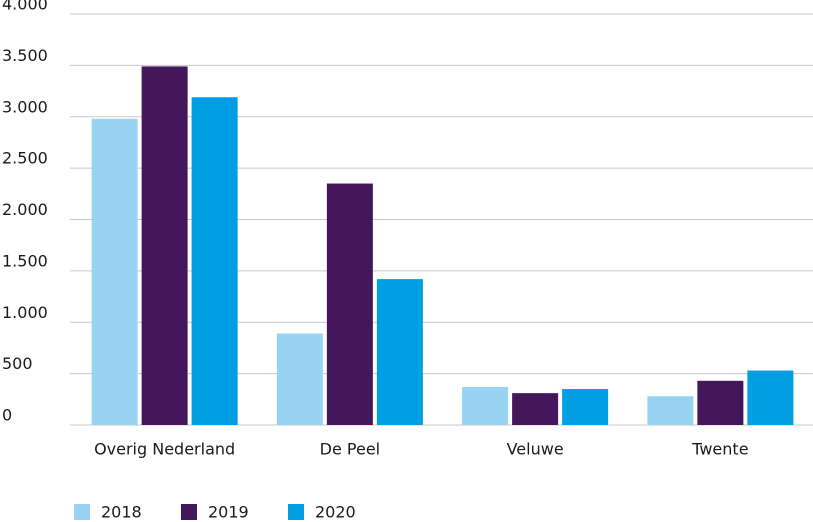 This screenshot has height=522, width=813. Describe the element at coordinates (7, 415) in the screenshot. I see `y-tick-label: 0` at that location.